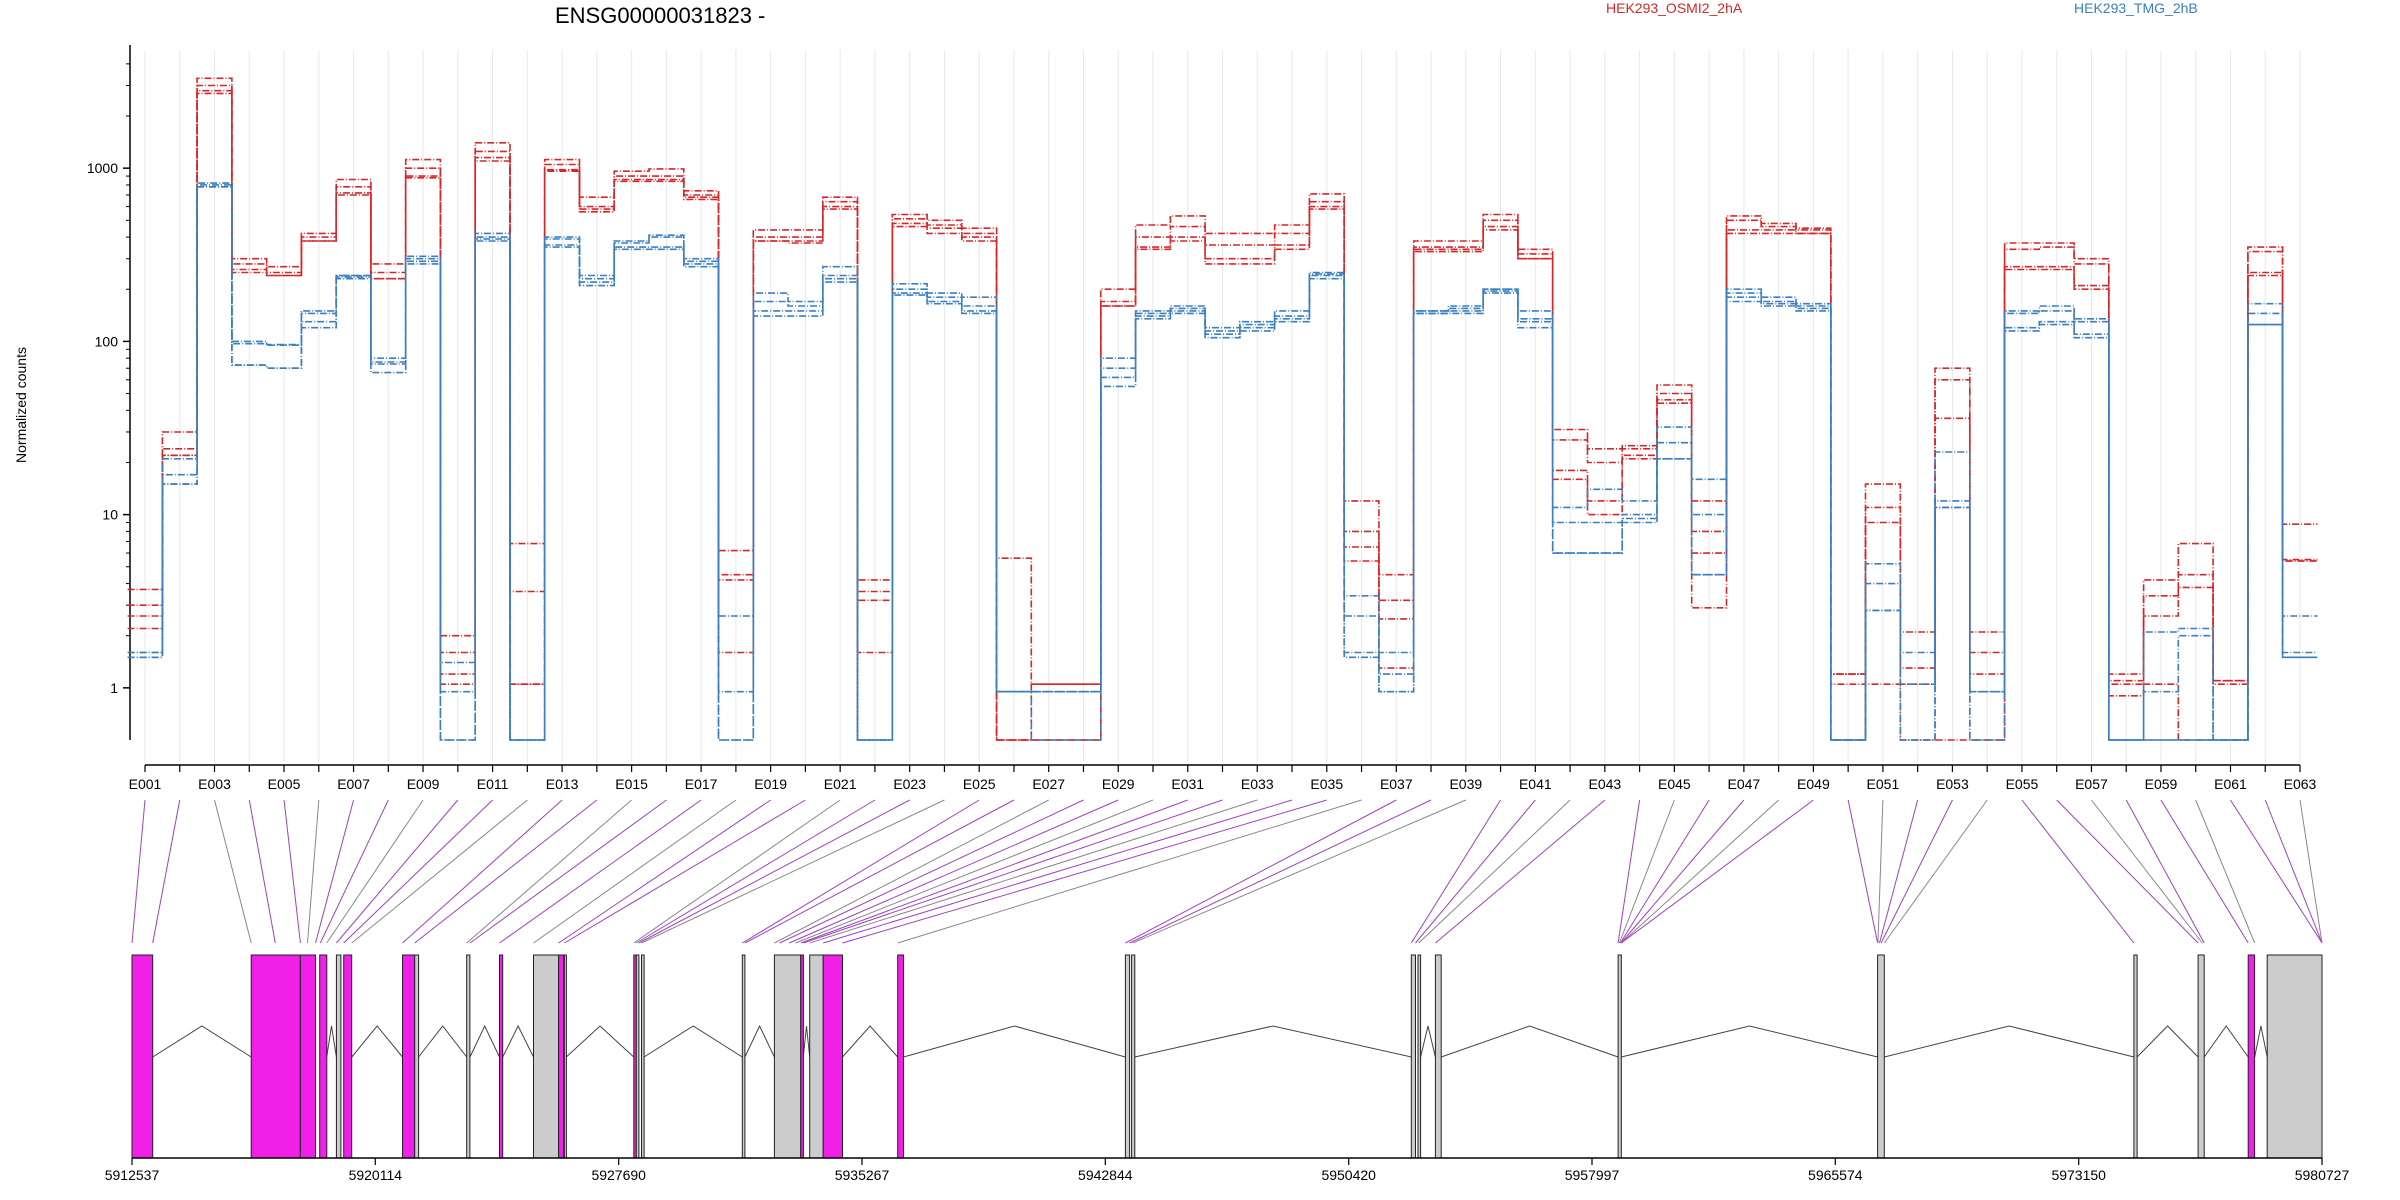 The image size is (2400, 1200). I want to click on x-tick-label: E035, so click(1326, 784).